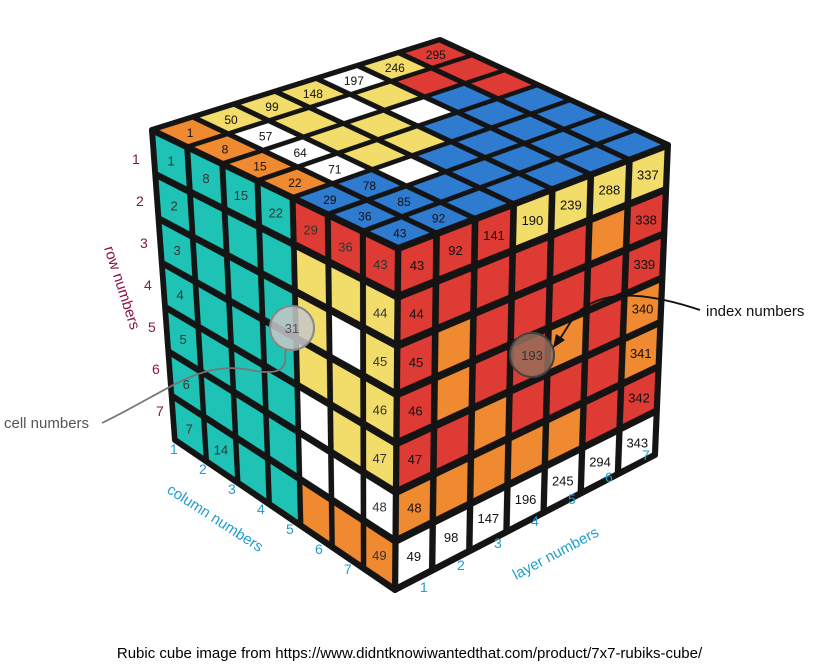 This screenshot has width=819, height=669. I want to click on row-axis-title: row numbers, so click(121, 288).